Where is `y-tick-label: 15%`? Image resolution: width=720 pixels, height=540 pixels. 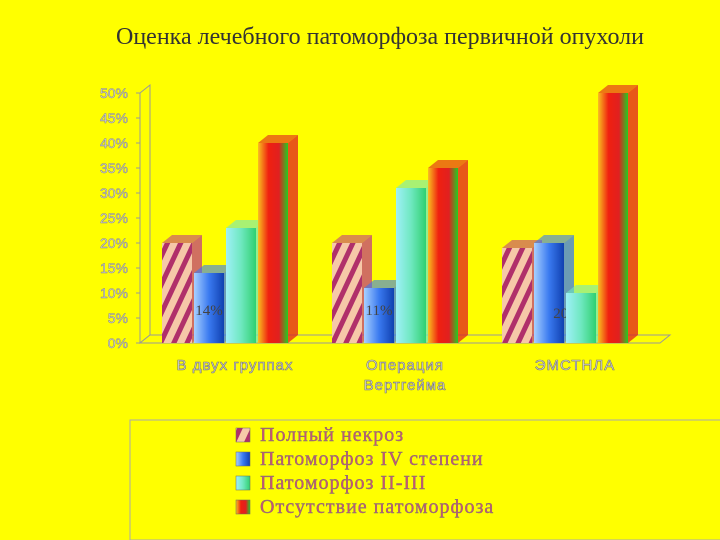
y-tick-label: 15% is located at coordinates (114, 268).